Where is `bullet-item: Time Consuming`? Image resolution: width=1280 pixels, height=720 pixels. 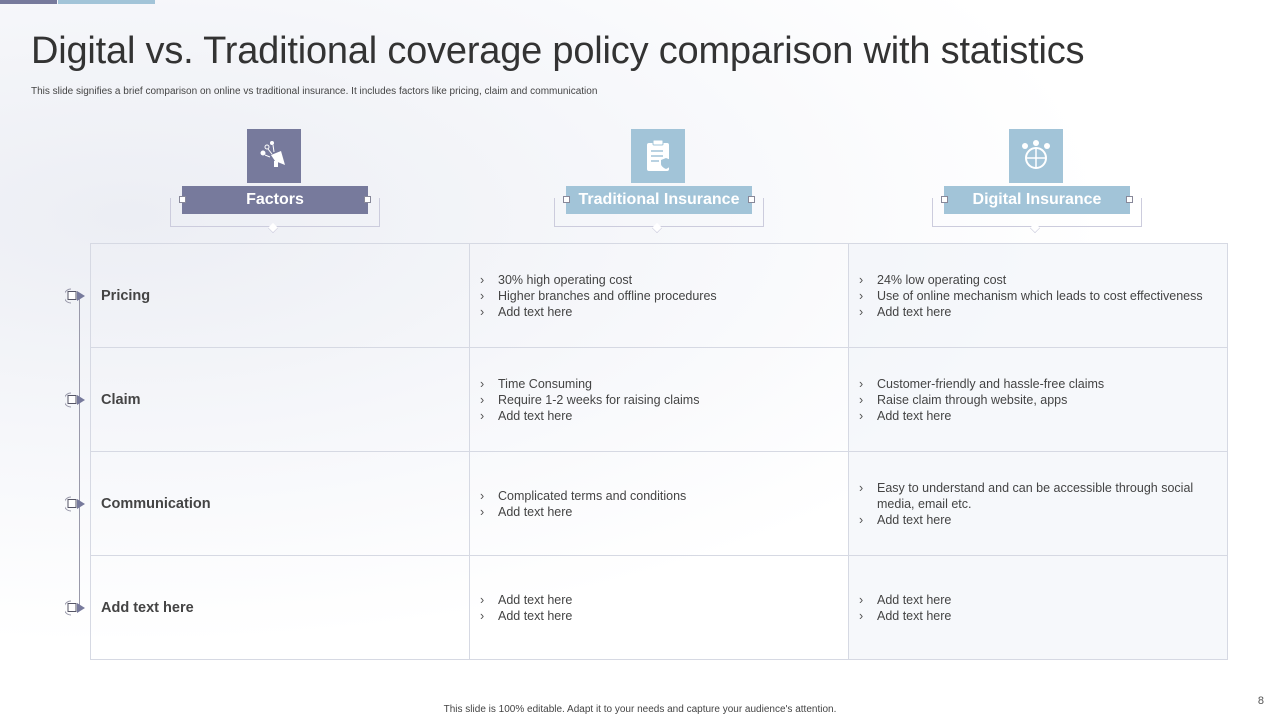
bullet-item: Time Consuming is located at coordinates (664, 384).